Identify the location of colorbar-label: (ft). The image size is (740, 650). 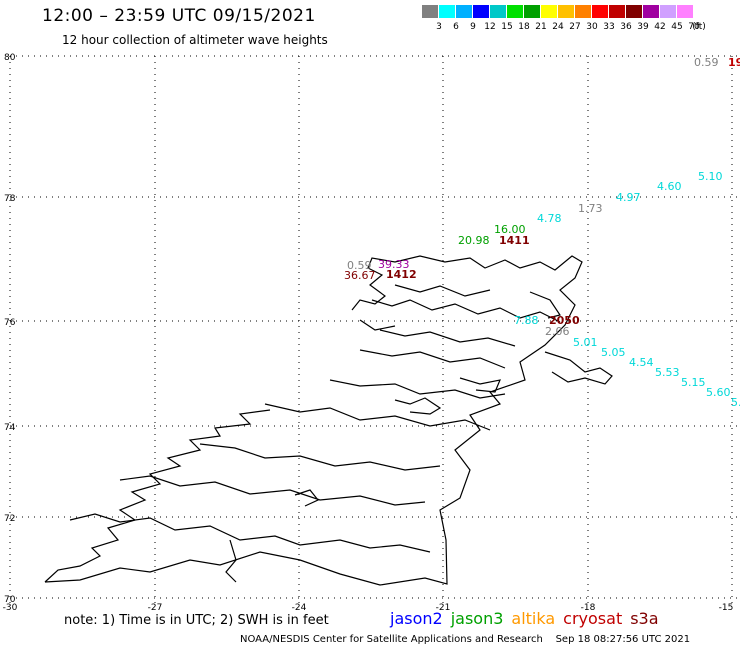
(699, 27).